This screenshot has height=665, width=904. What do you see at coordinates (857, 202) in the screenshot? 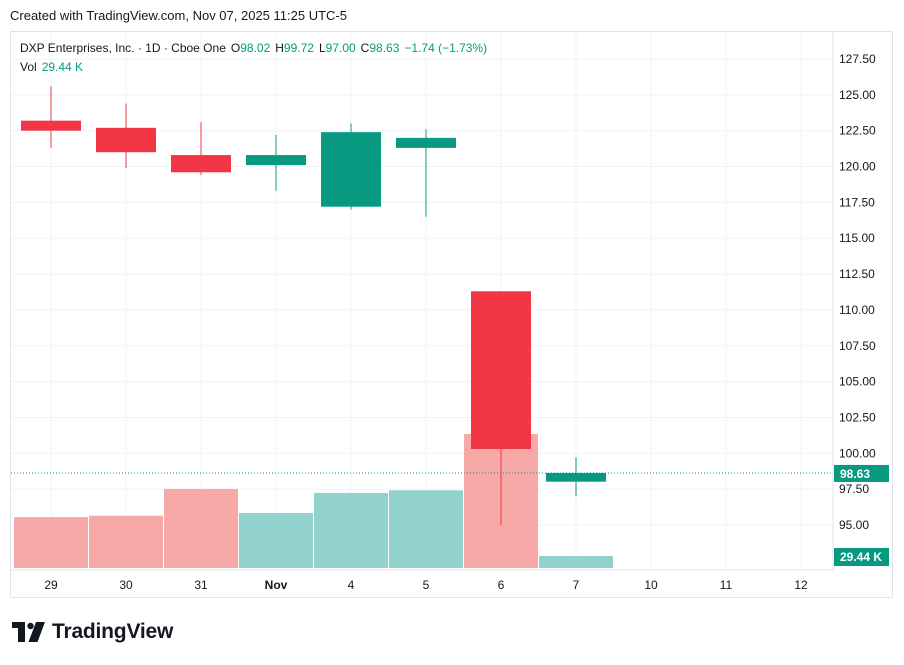
I see `y-tick-label: 117.50` at bounding box center [857, 202].